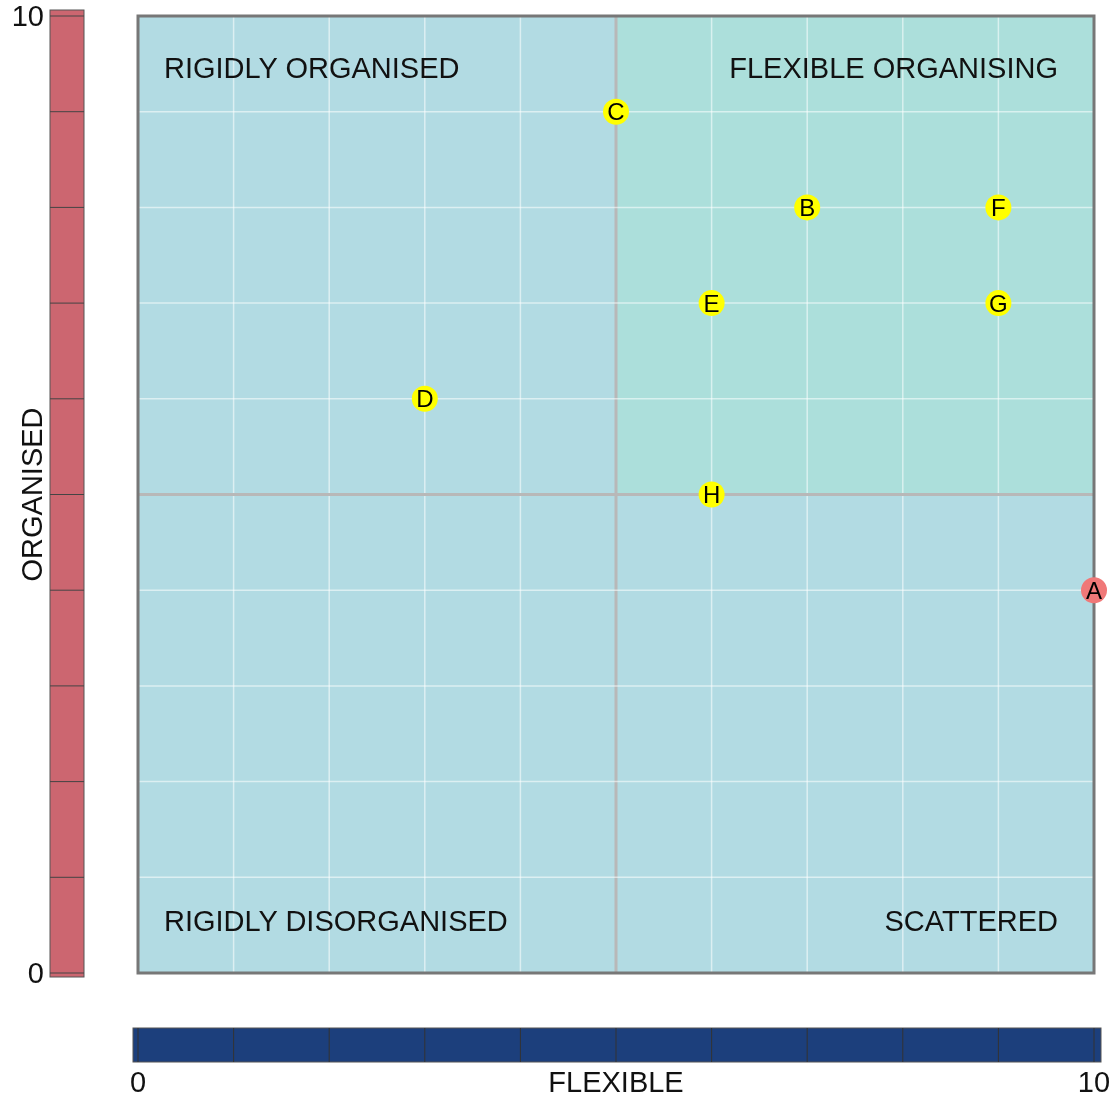  Describe the element at coordinates (1094, 590) in the screenshot. I see `data-label: A` at that location.